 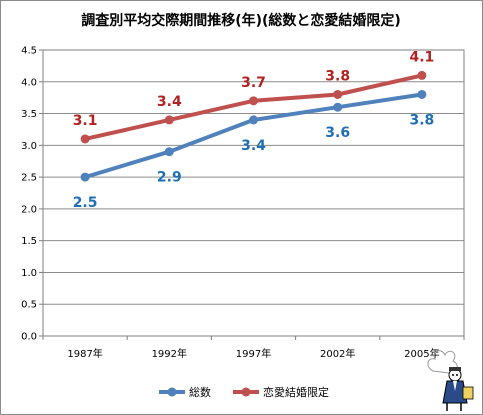 I want to click on x-tick-label: 2005年, so click(x=421, y=353).